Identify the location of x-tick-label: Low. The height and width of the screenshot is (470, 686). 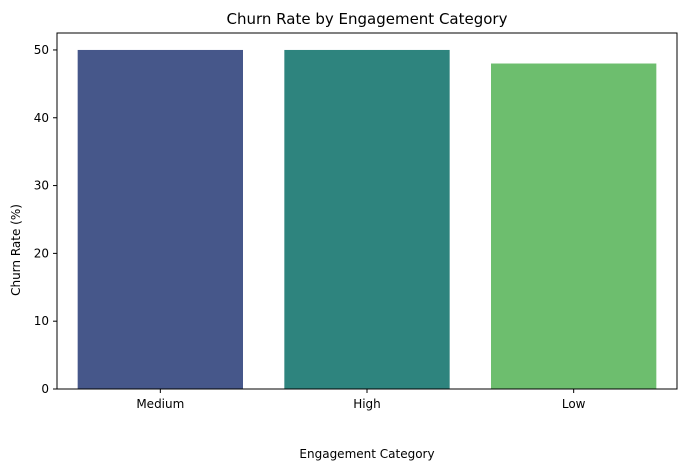
(574, 404).